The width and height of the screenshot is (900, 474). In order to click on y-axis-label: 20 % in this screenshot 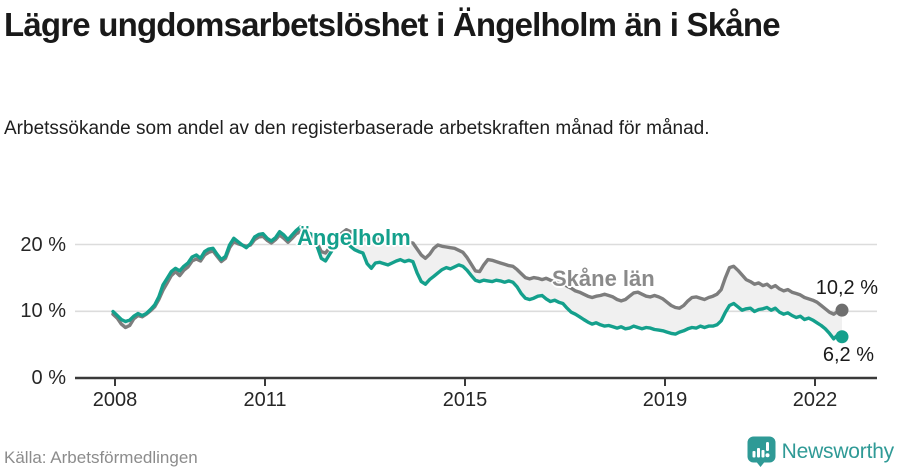, I will do `click(43, 244)`.